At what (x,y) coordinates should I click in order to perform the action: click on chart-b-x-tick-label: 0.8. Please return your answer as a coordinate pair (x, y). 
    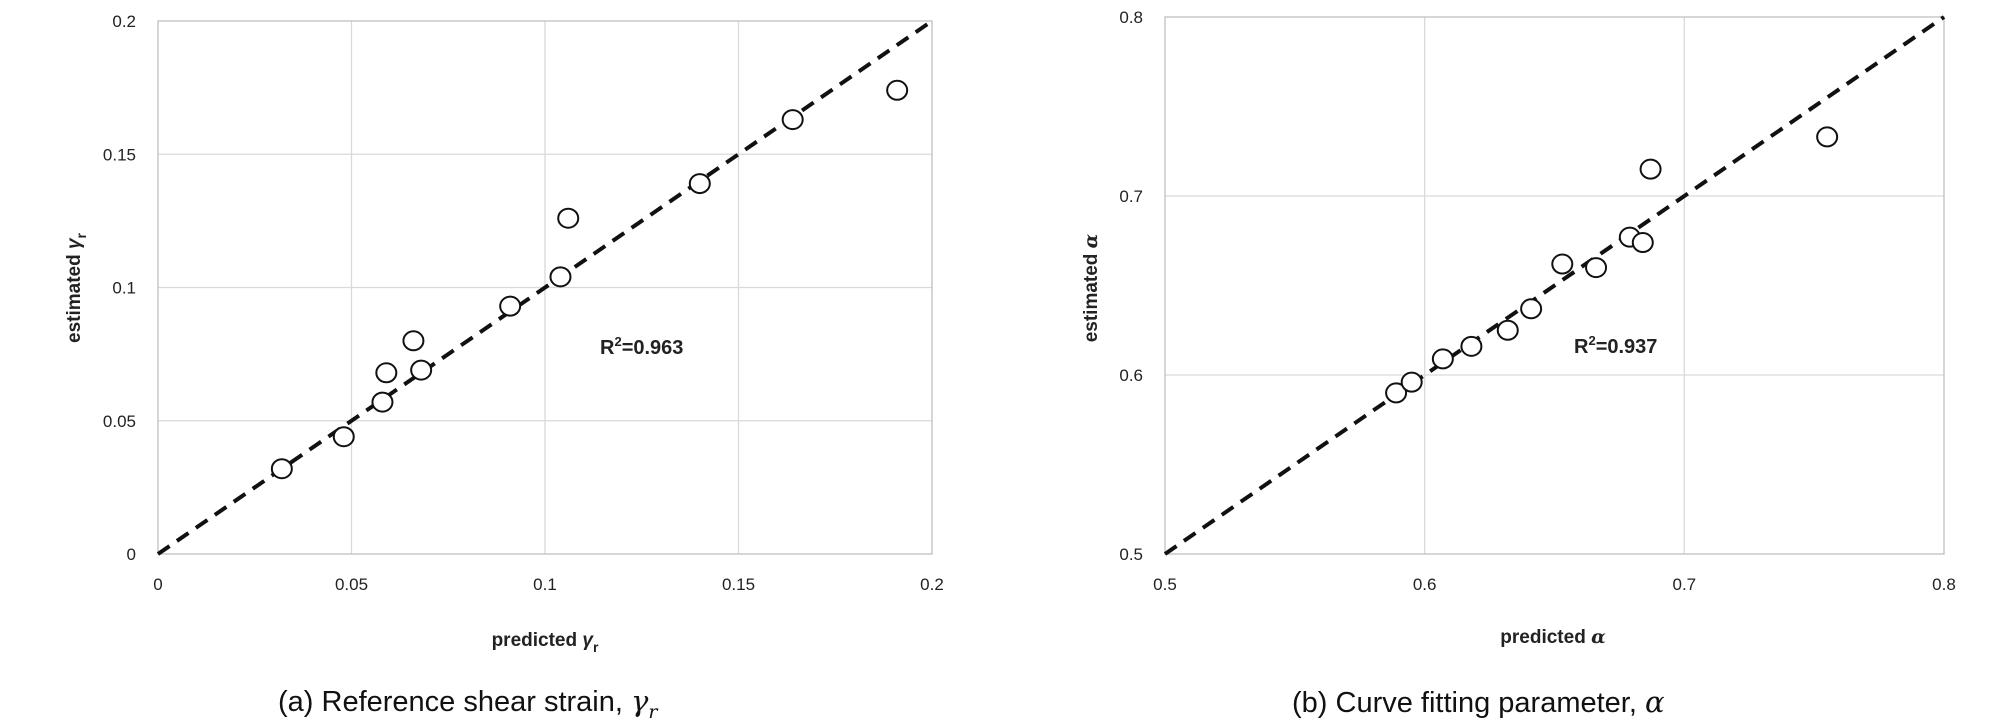
    Looking at the image, I should click on (1944, 584).